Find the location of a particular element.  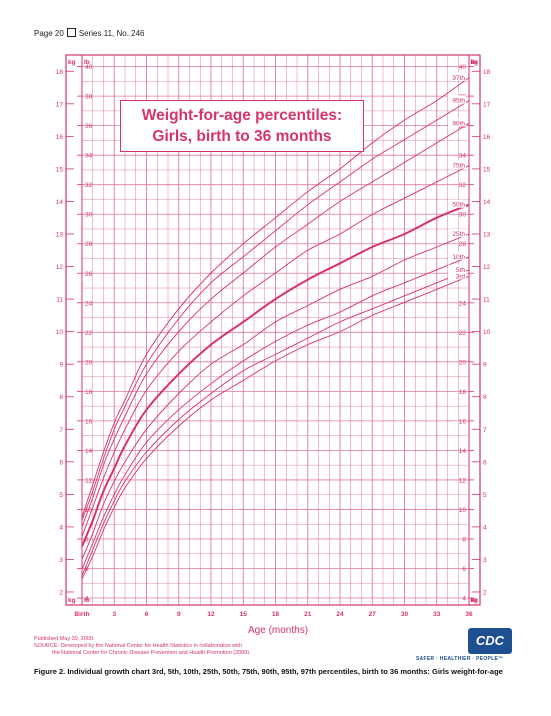

lb-tick-label-right: 28 is located at coordinates (463, 244).